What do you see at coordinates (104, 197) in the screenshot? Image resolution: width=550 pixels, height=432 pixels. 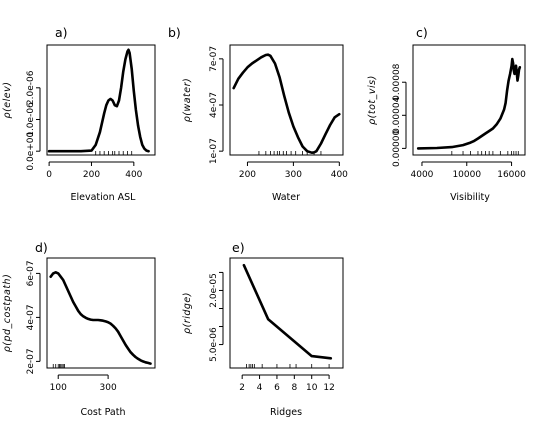 I see `panel-a-x-axis-title: Elevation ASL` at bounding box center [104, 197].